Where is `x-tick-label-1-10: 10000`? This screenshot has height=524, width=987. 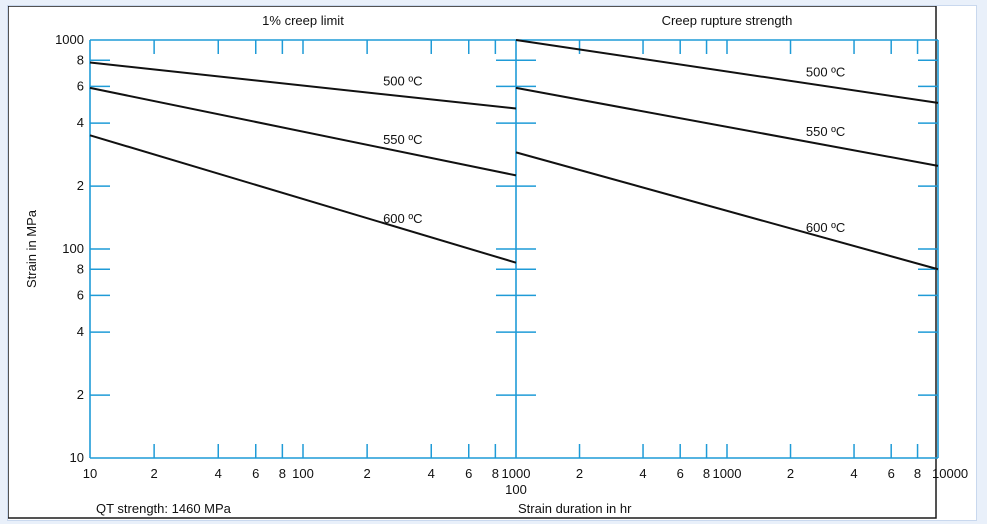 x-tick-label-1-10: 10000 is located at coordinates (950, 473).